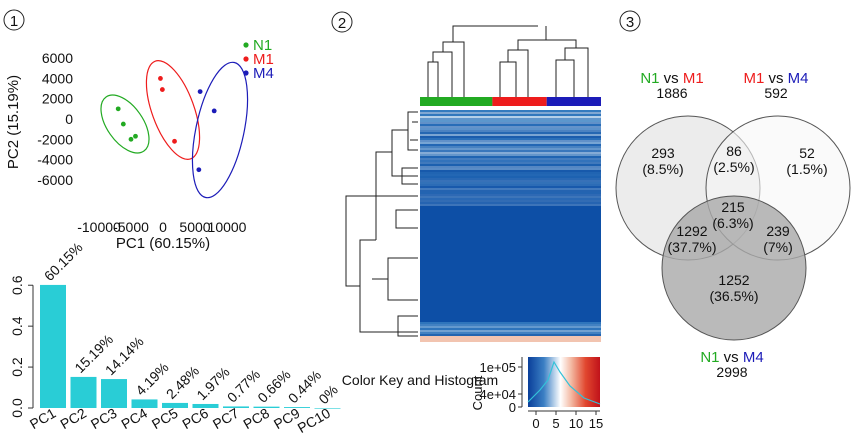  I want to click on pca-y-tick-label: 2000, so click(57, 99).